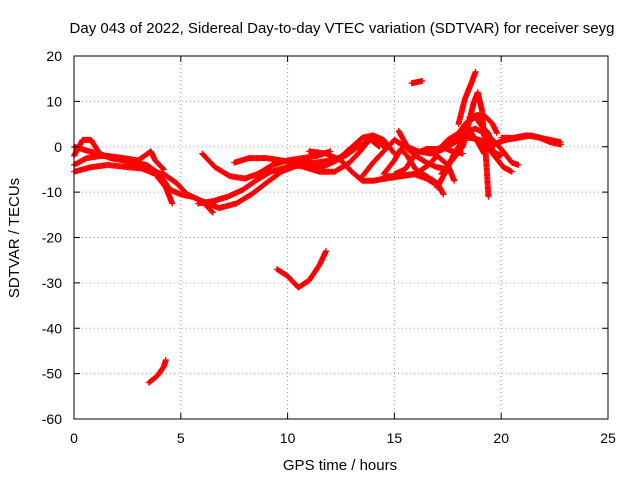 The height and width of the screenshot is (480, 640). I want to click on y-tick-label: -50, so click(52, 374).